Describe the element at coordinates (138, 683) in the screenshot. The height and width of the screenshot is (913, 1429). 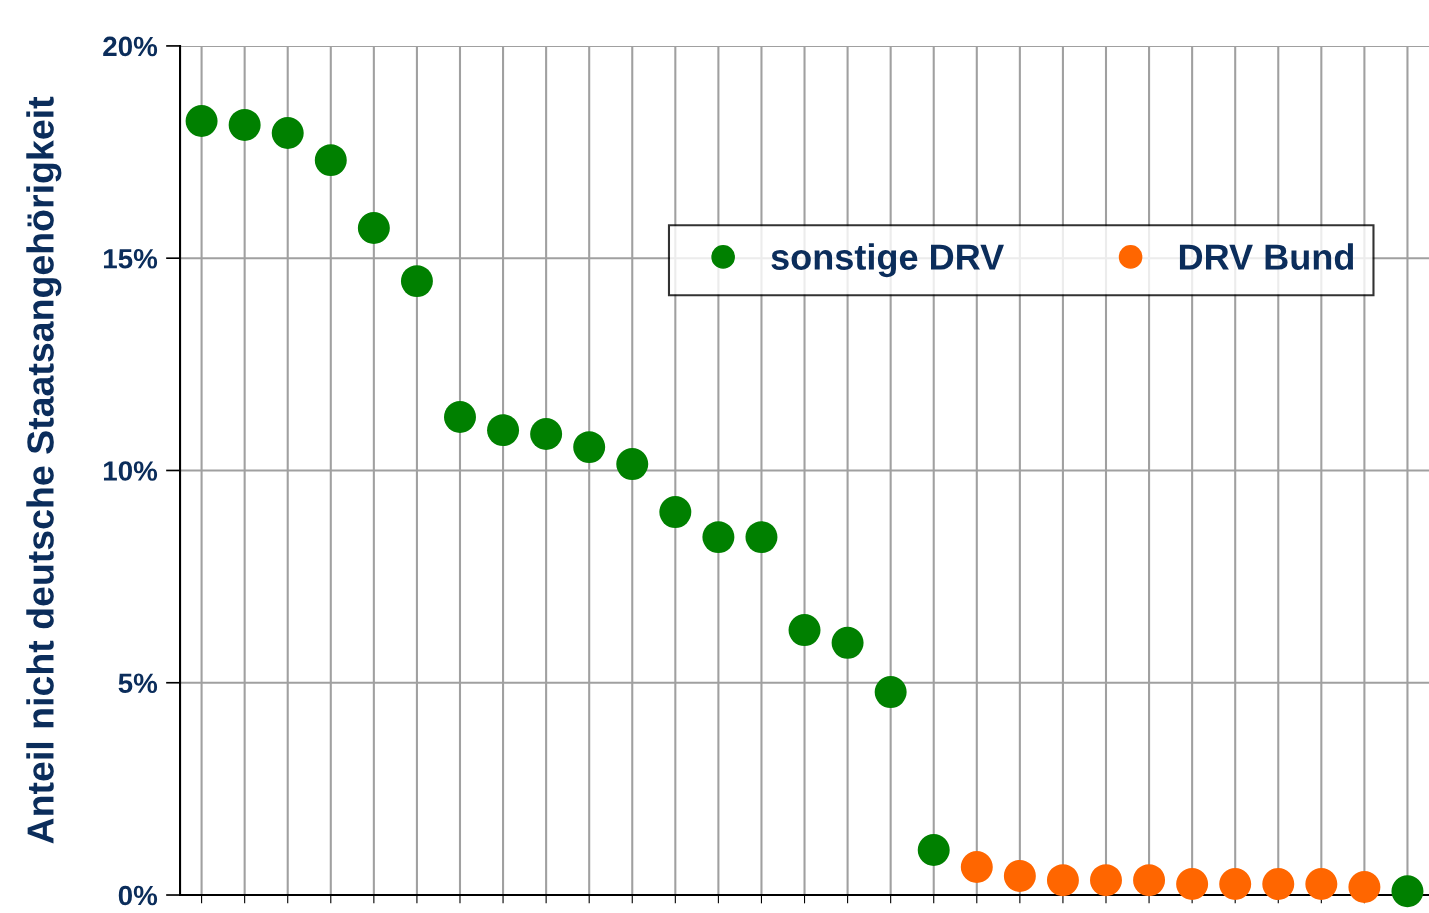
I see `y-tick-label: 5%` at that location.